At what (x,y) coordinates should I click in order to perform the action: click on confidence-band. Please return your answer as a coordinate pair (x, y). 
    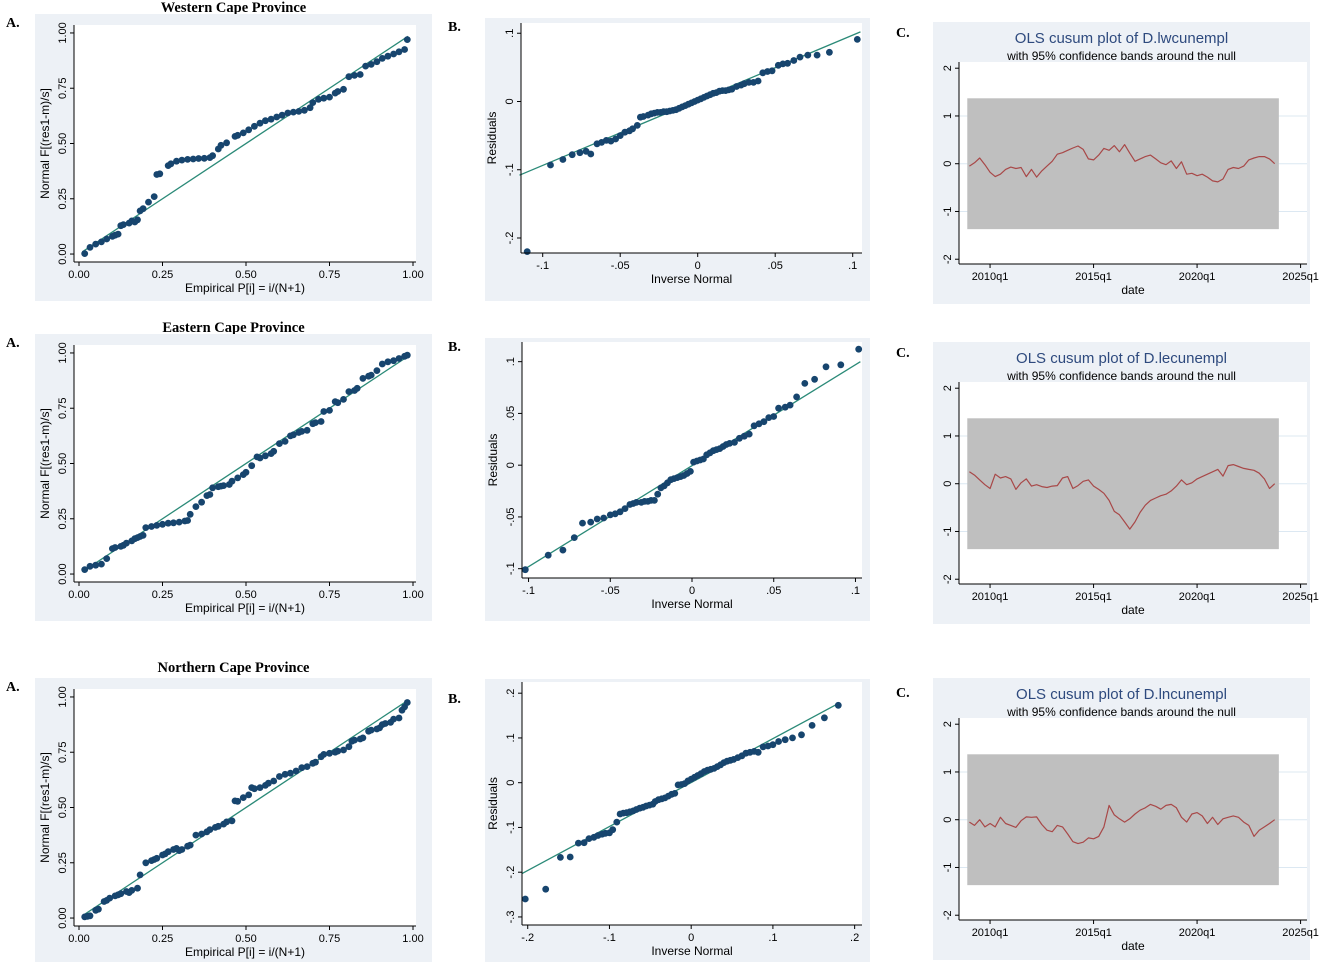
    Looking at the image, I should click on (1123, 484).